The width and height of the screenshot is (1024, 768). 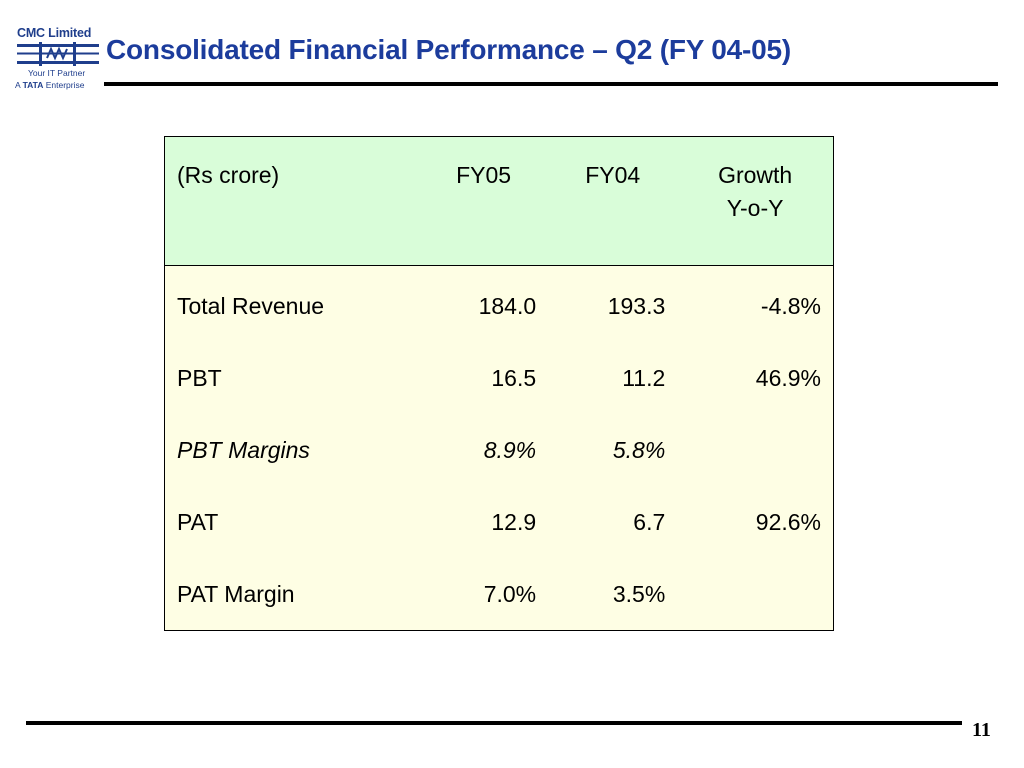 What do you see at coordinates (790, 306) in the screenshot?
I see `cell-growth: -4.8%` at bounding box center [790, 306].